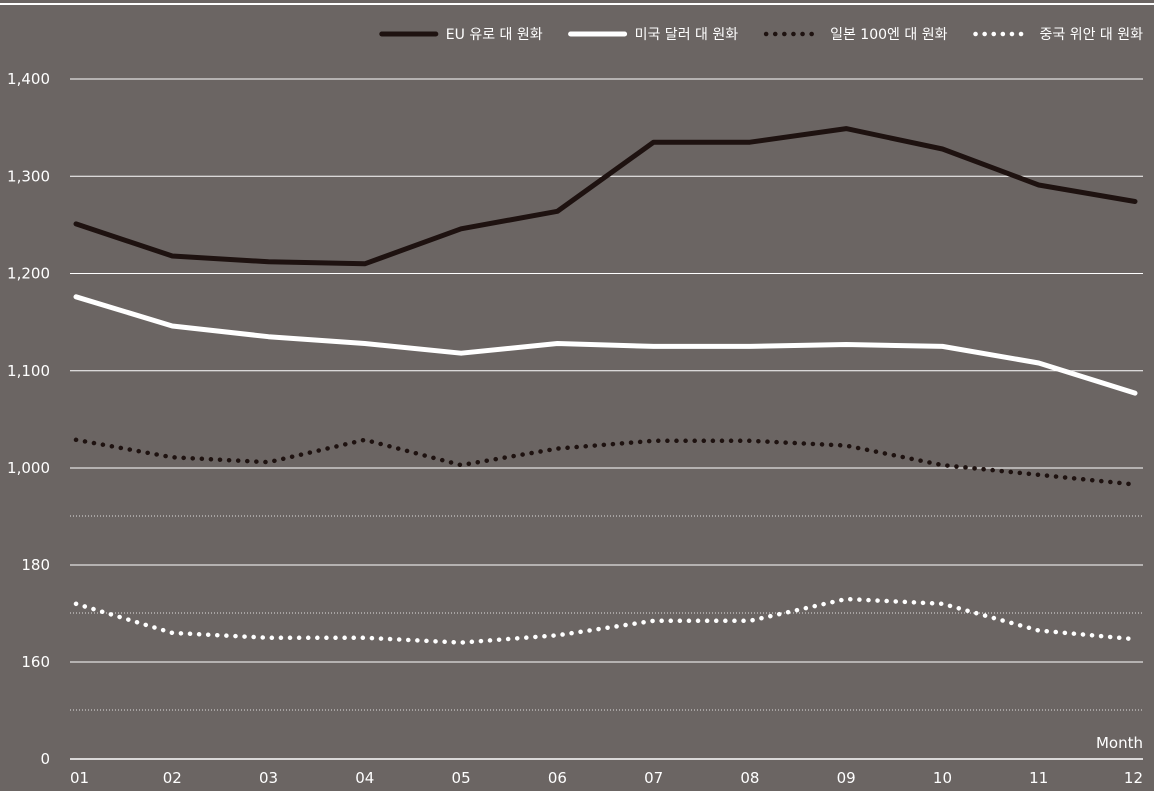 The image size is (1154, 791). Describe the element at coordinates (268, 778) in the screenshot. I see `x-tick-label: 03` at that location.